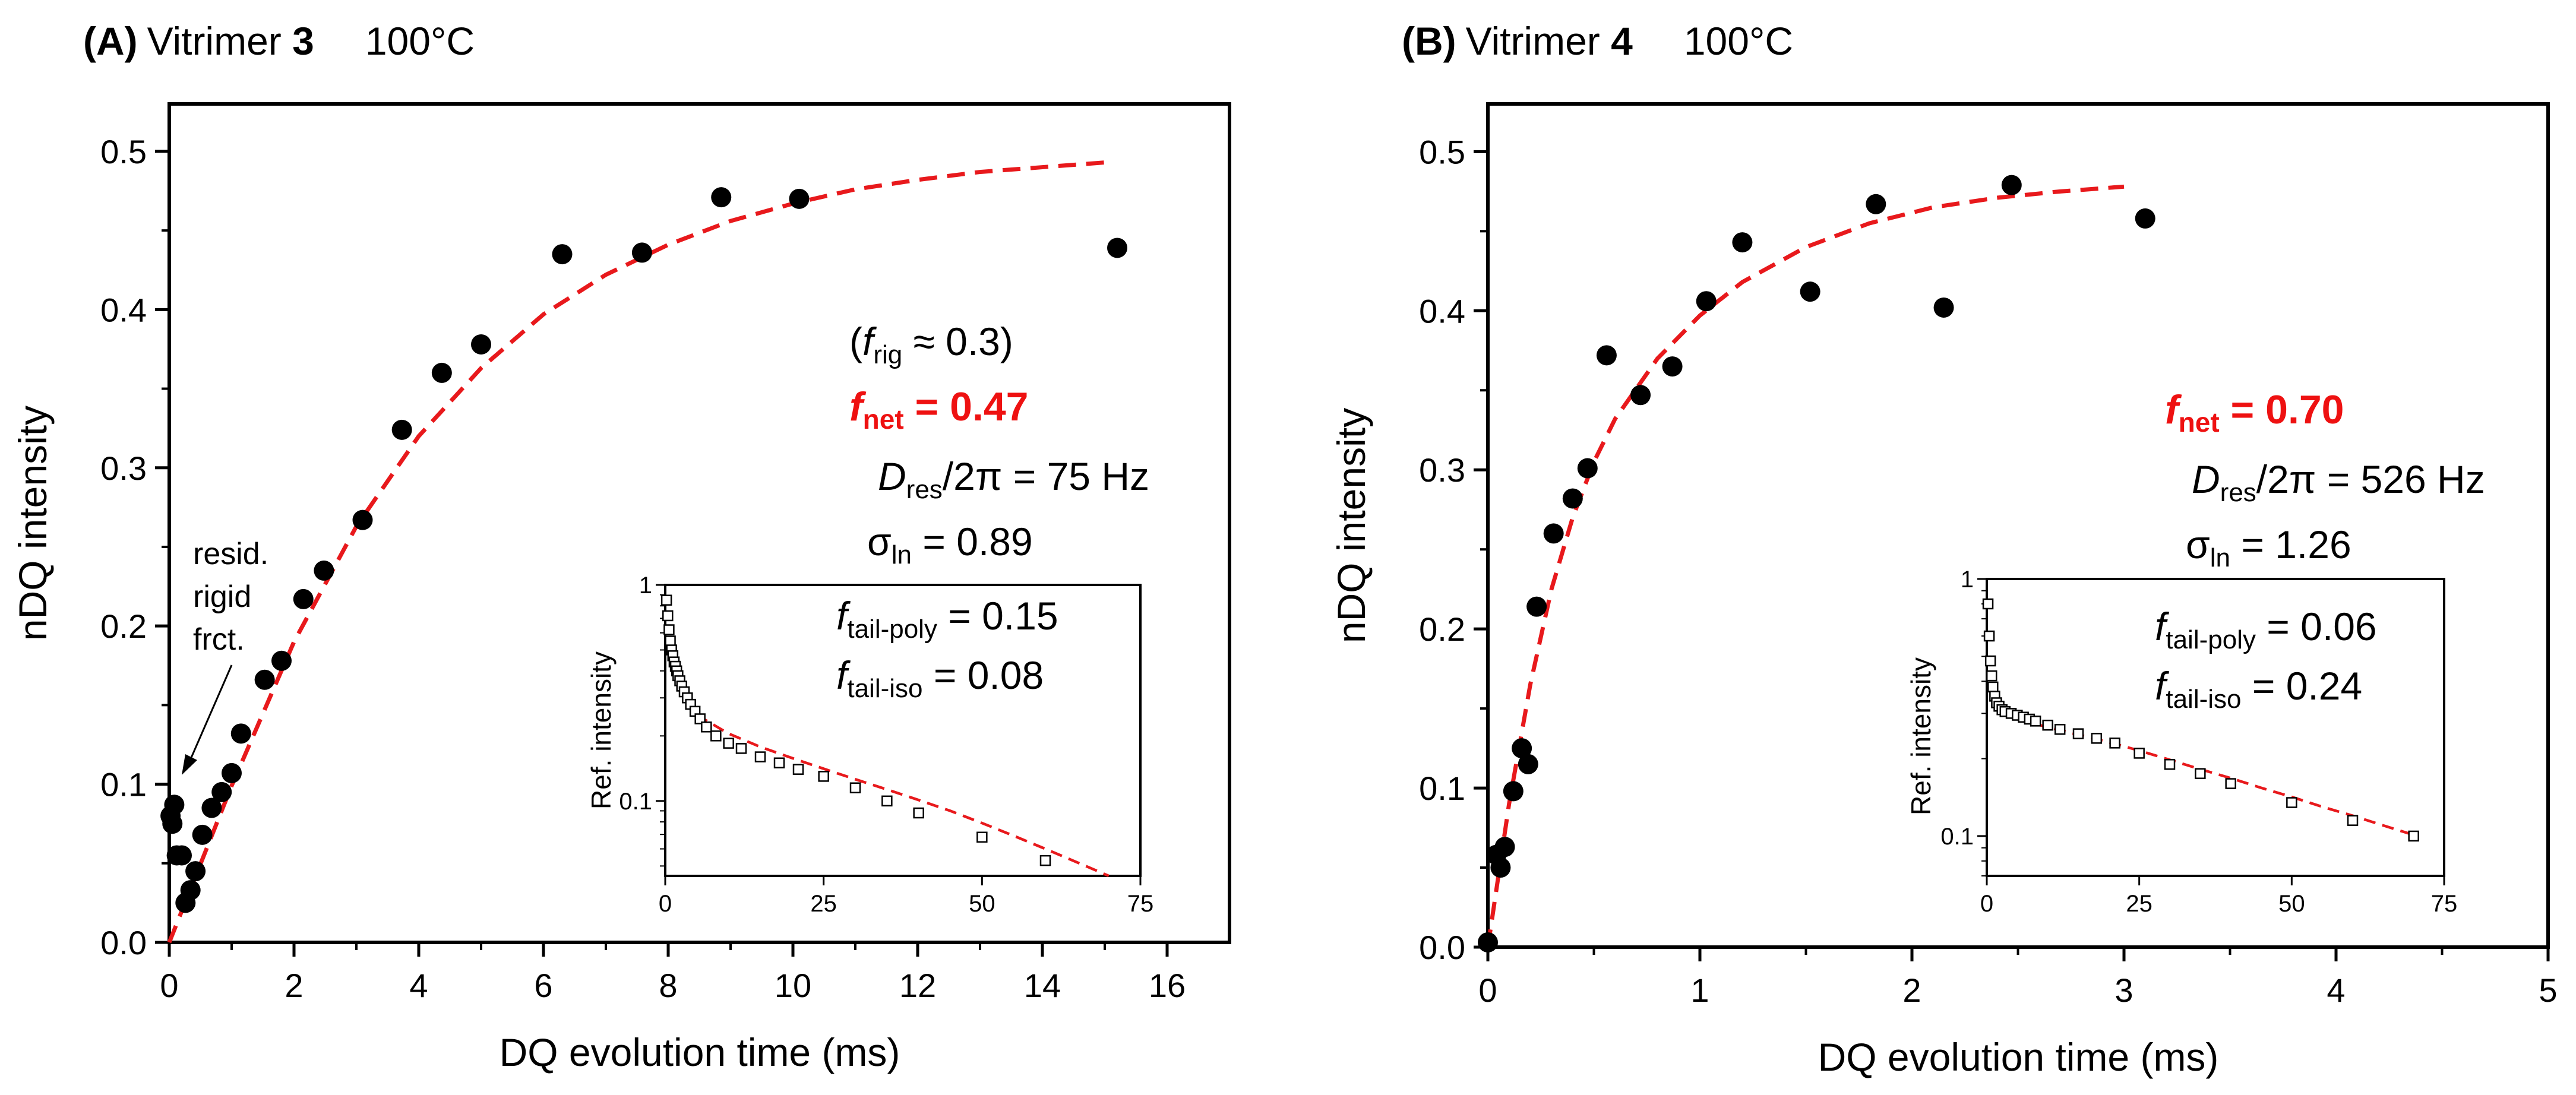 This screenshot has width=2576, height=1095. What do you see at coordinates (294, 986) in the screenshot?
I see `x-tick-label: 2` at bounding box center [294, 986].